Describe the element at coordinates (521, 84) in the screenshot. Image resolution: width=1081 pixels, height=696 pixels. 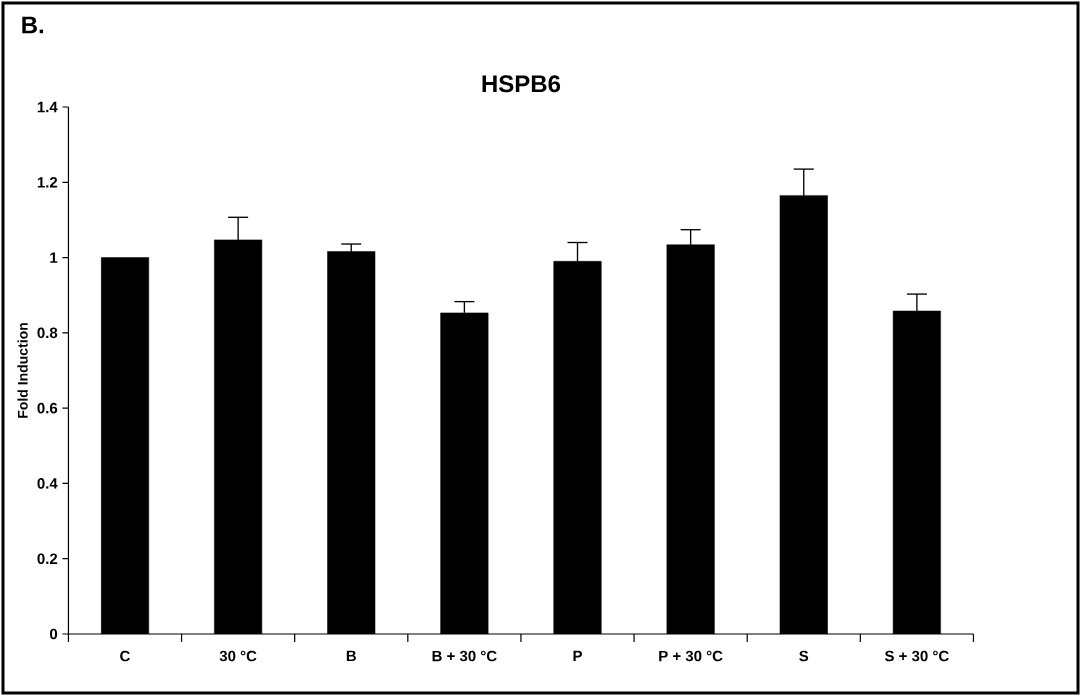
I see `chart-title: HSPB6` at that location.